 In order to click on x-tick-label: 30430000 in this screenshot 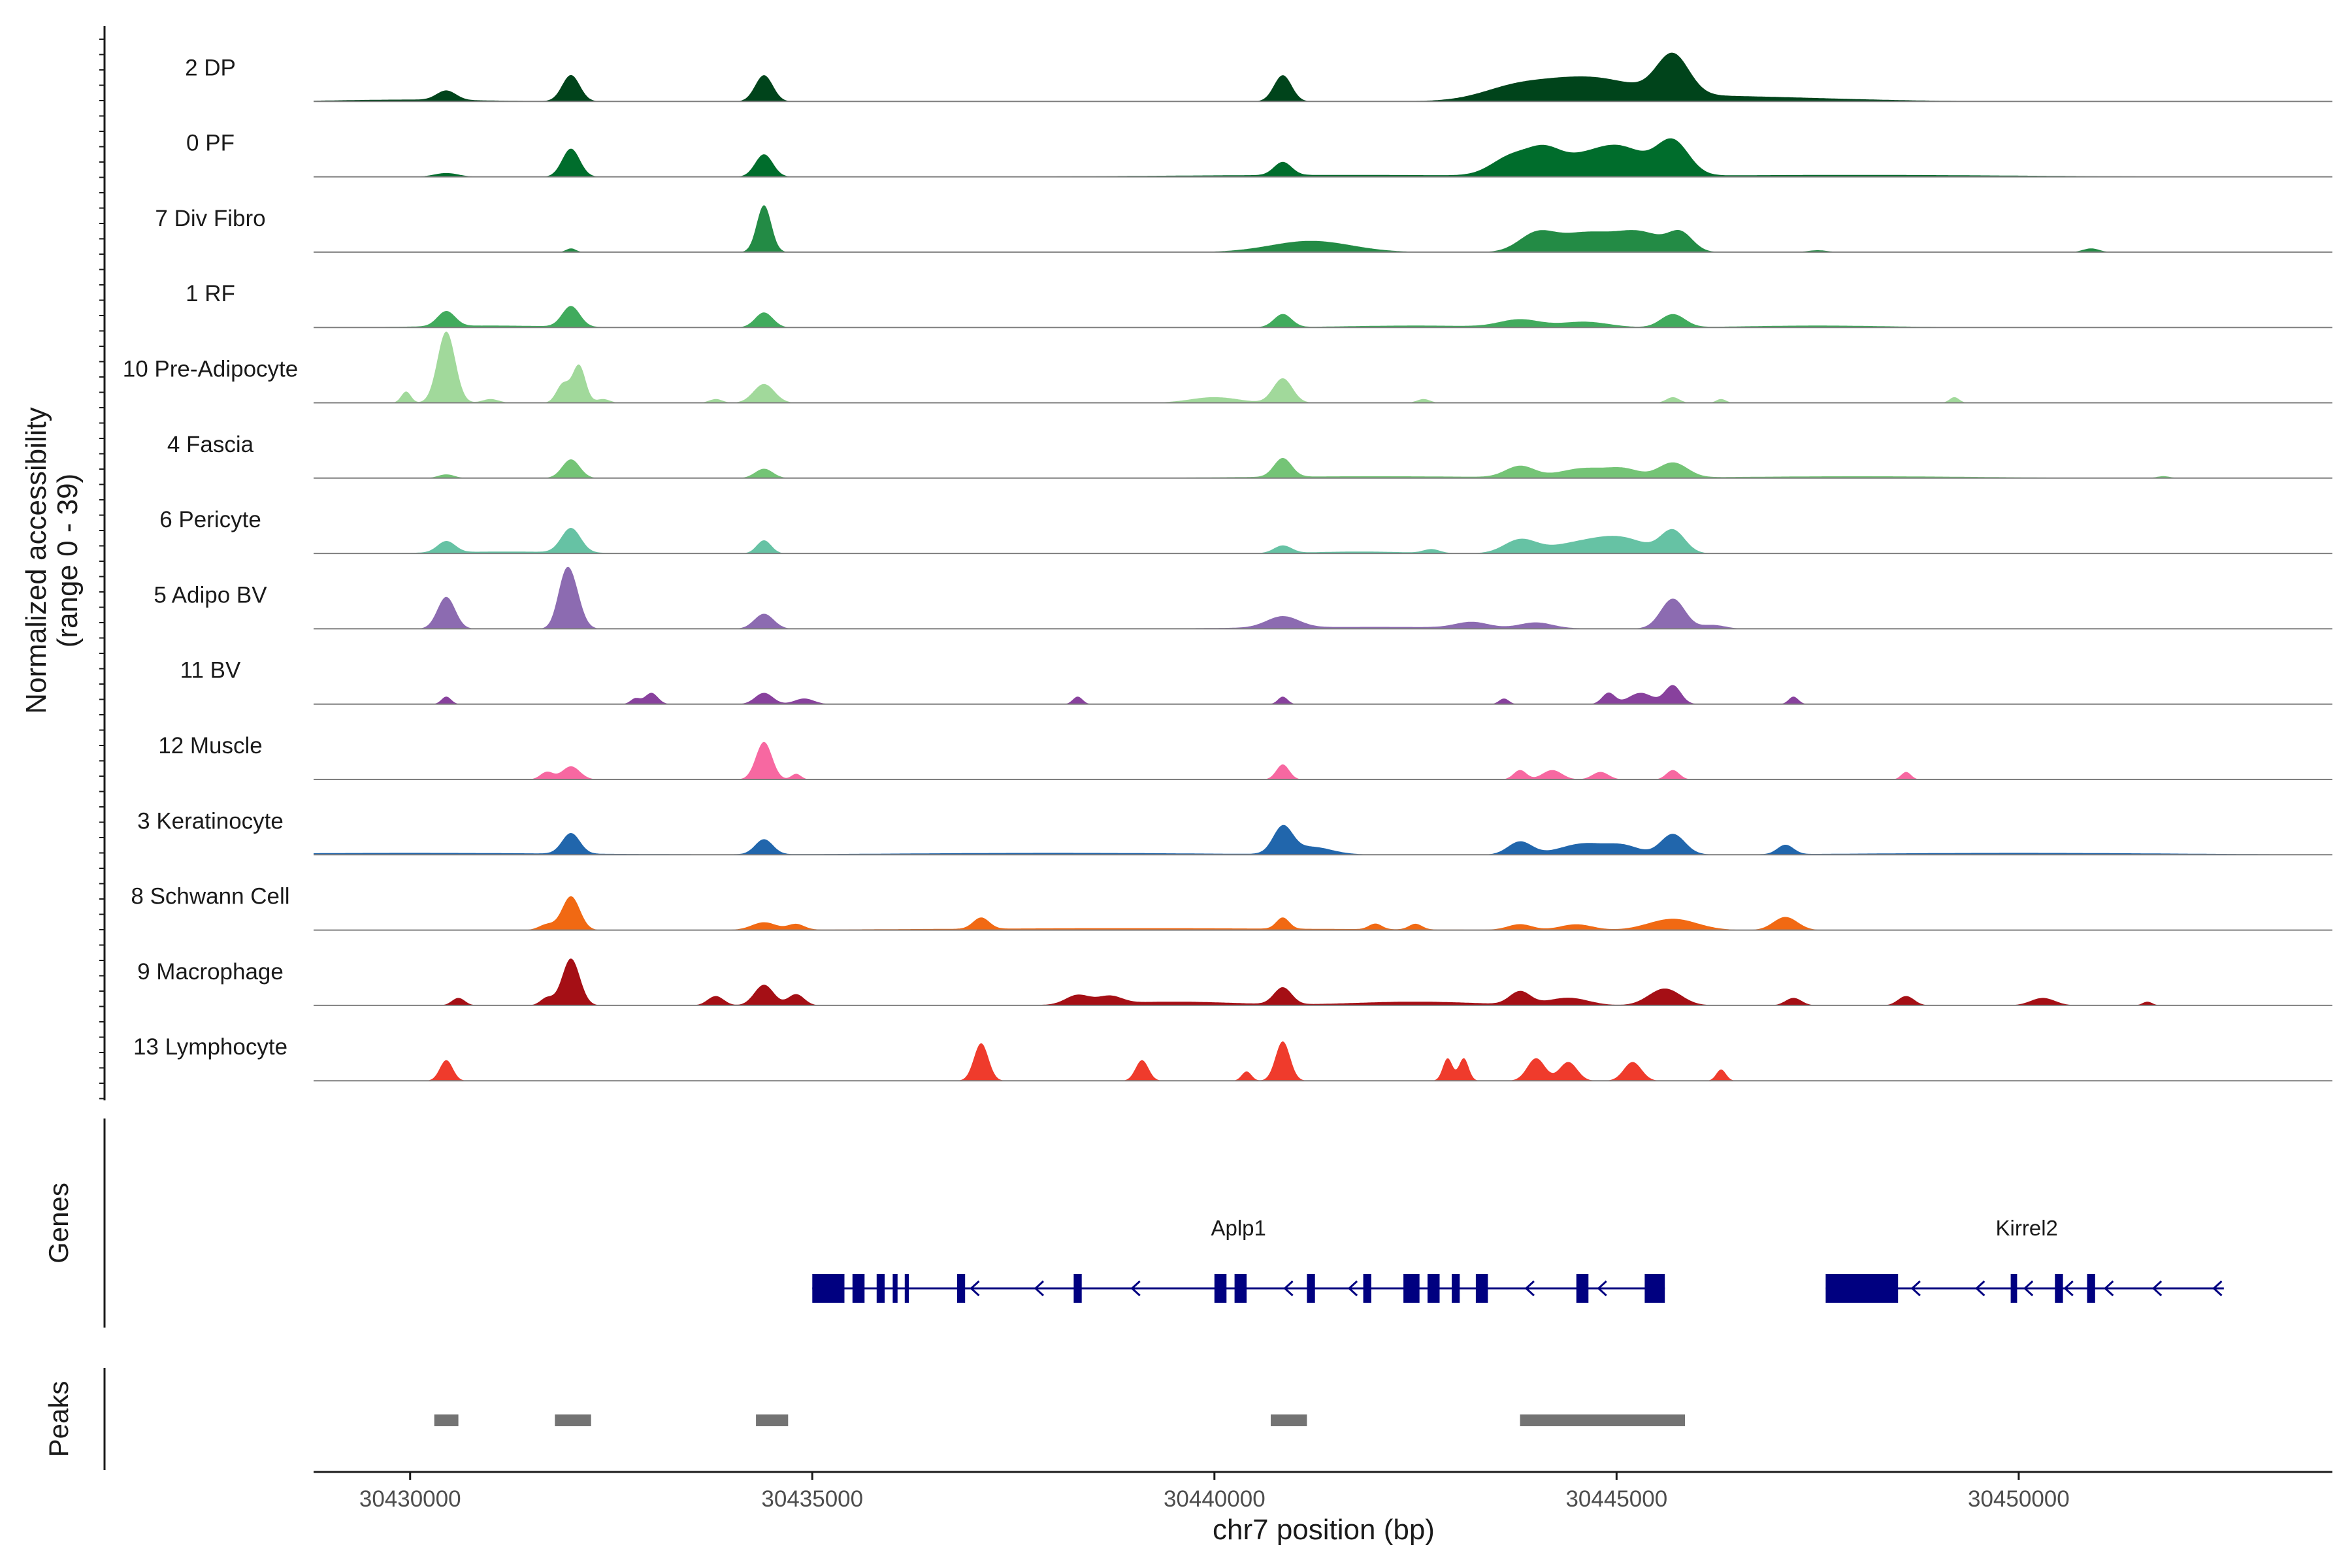, I will do `click(410, 1499)`.